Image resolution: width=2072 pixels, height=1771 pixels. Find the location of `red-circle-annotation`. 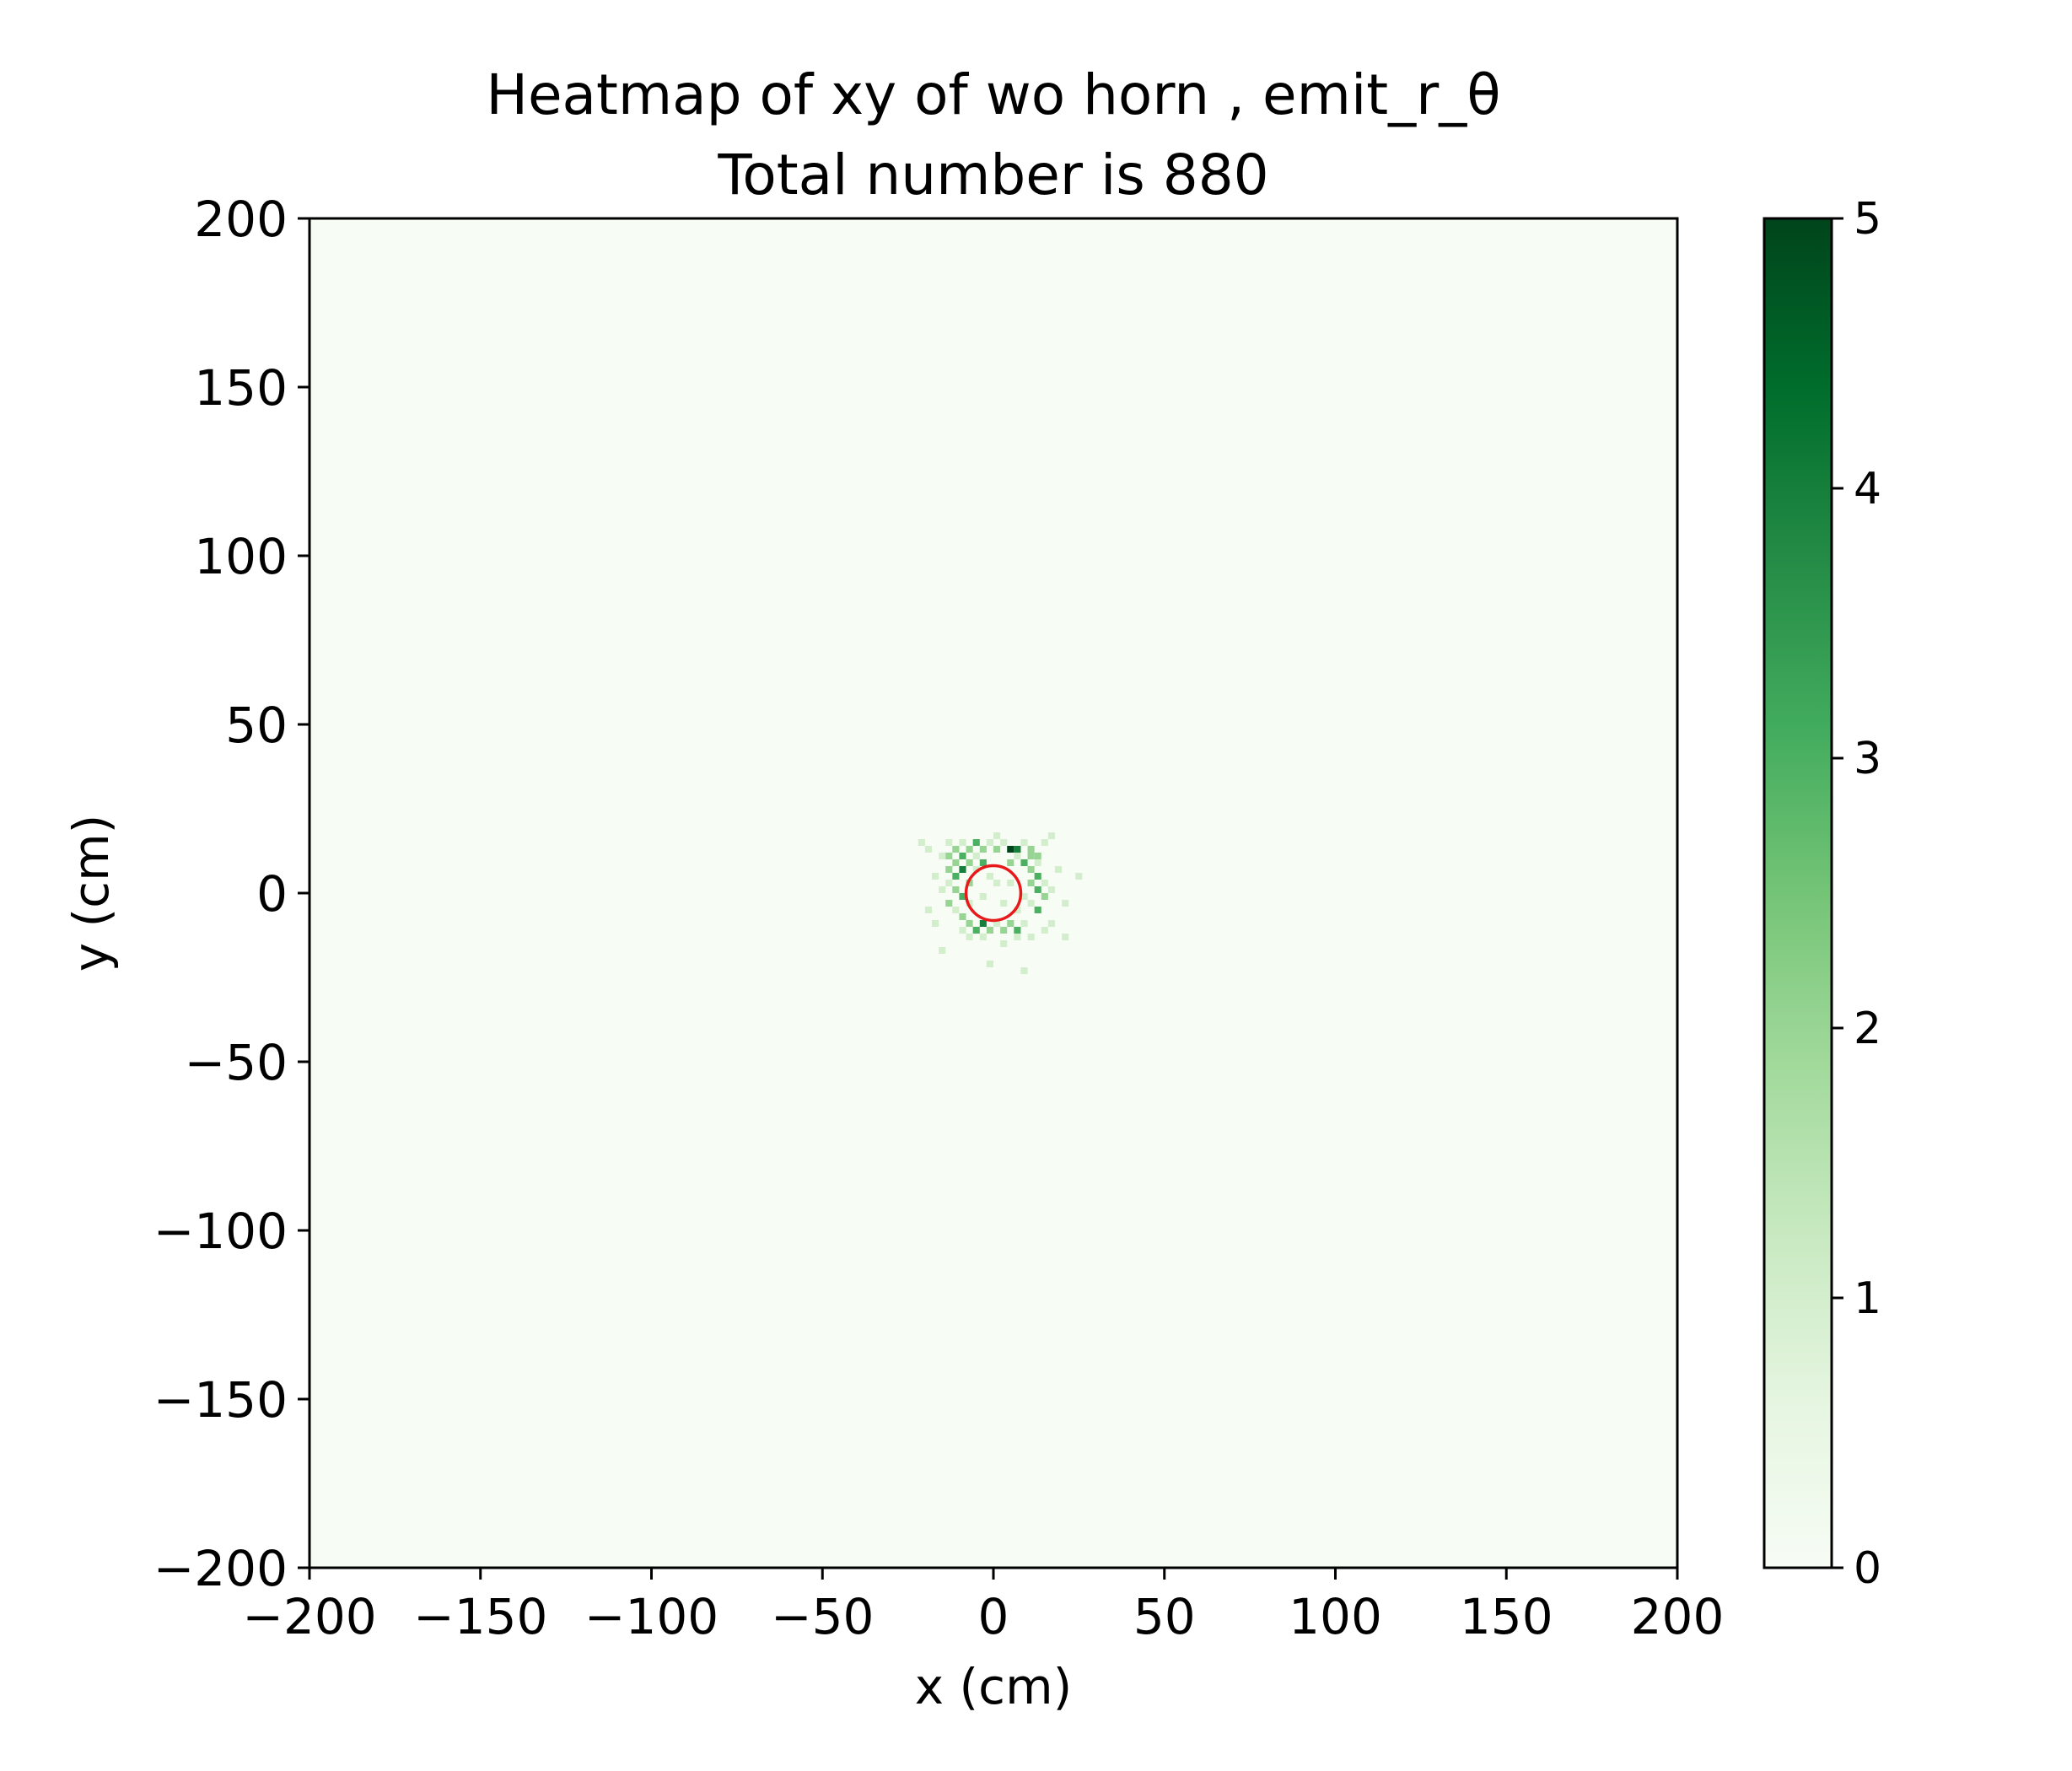

red-circle-annotation is located at coordinates (993, 894).